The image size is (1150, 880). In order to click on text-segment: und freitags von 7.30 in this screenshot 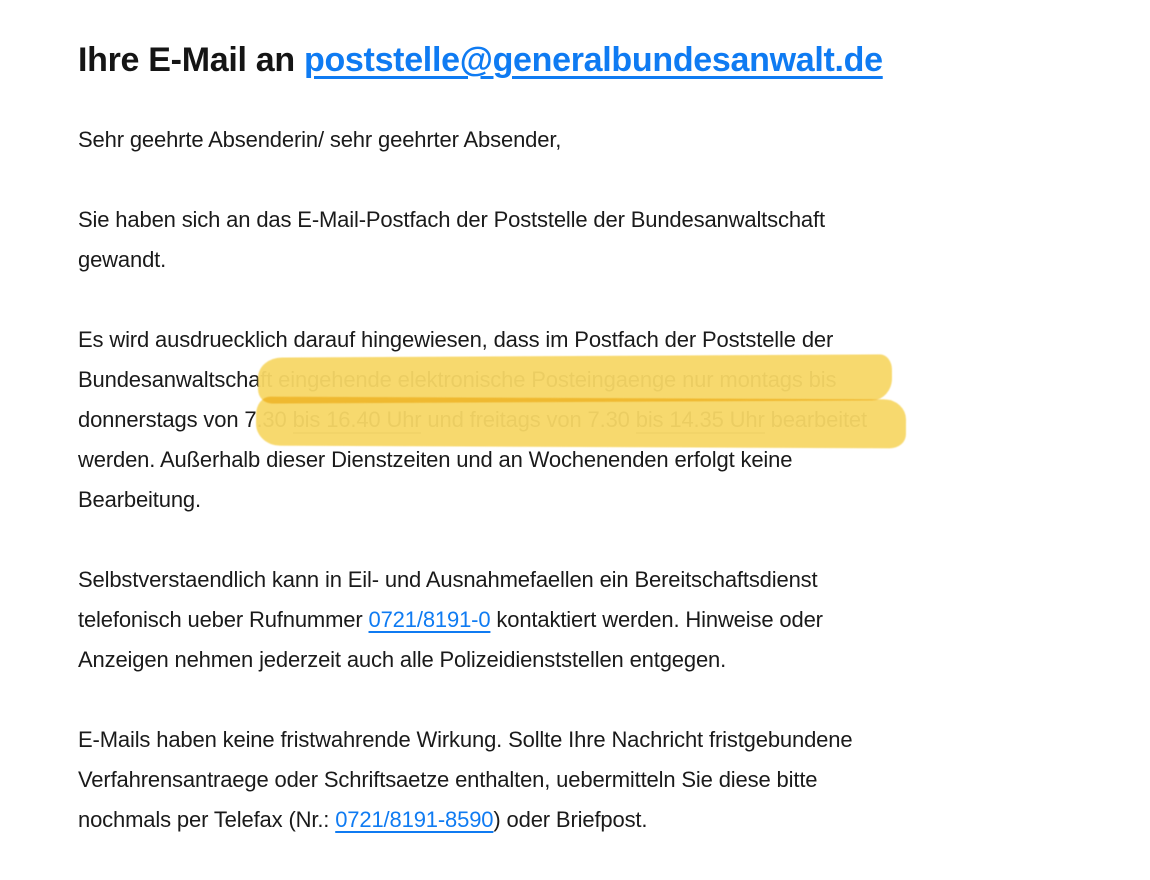, I will do `click(528, 419)`.